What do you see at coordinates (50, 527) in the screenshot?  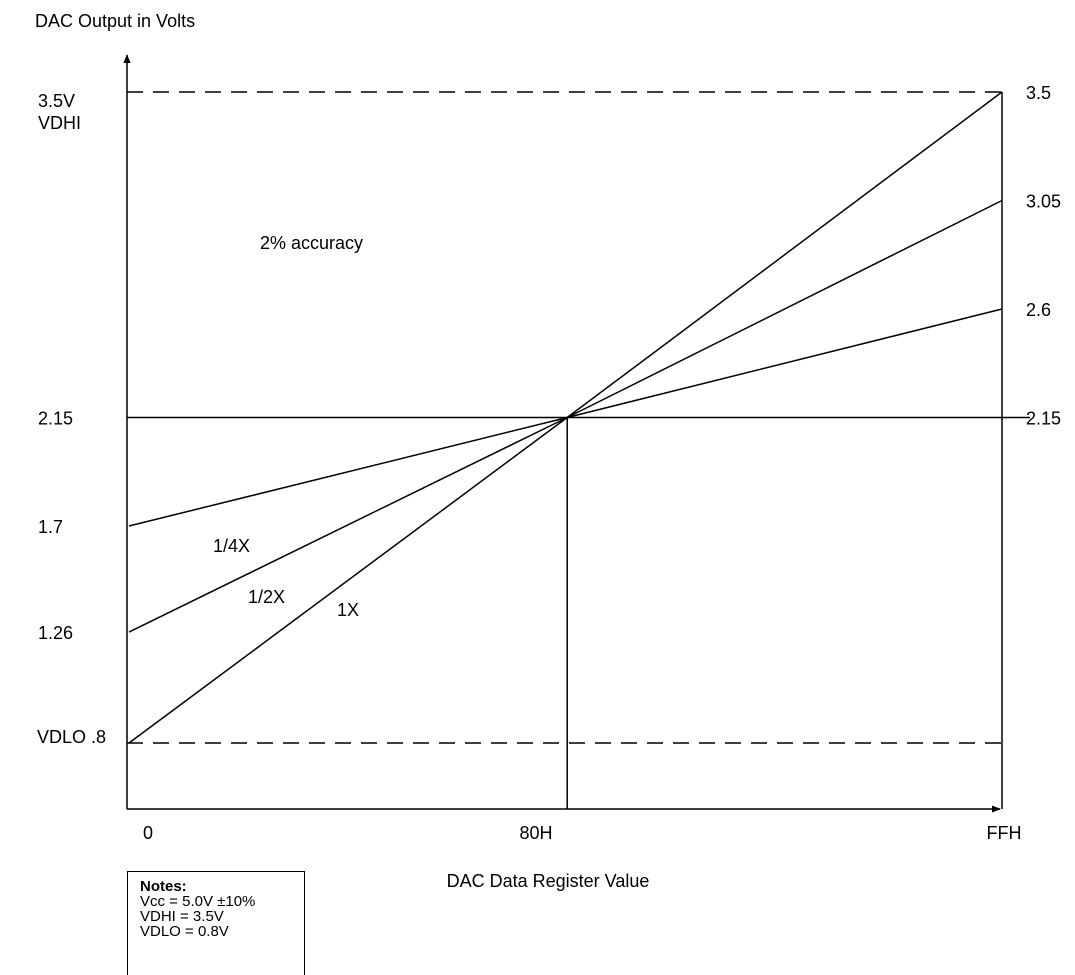 I see `left-tick-label-3: 1.7` at bounding box center [50, 527].